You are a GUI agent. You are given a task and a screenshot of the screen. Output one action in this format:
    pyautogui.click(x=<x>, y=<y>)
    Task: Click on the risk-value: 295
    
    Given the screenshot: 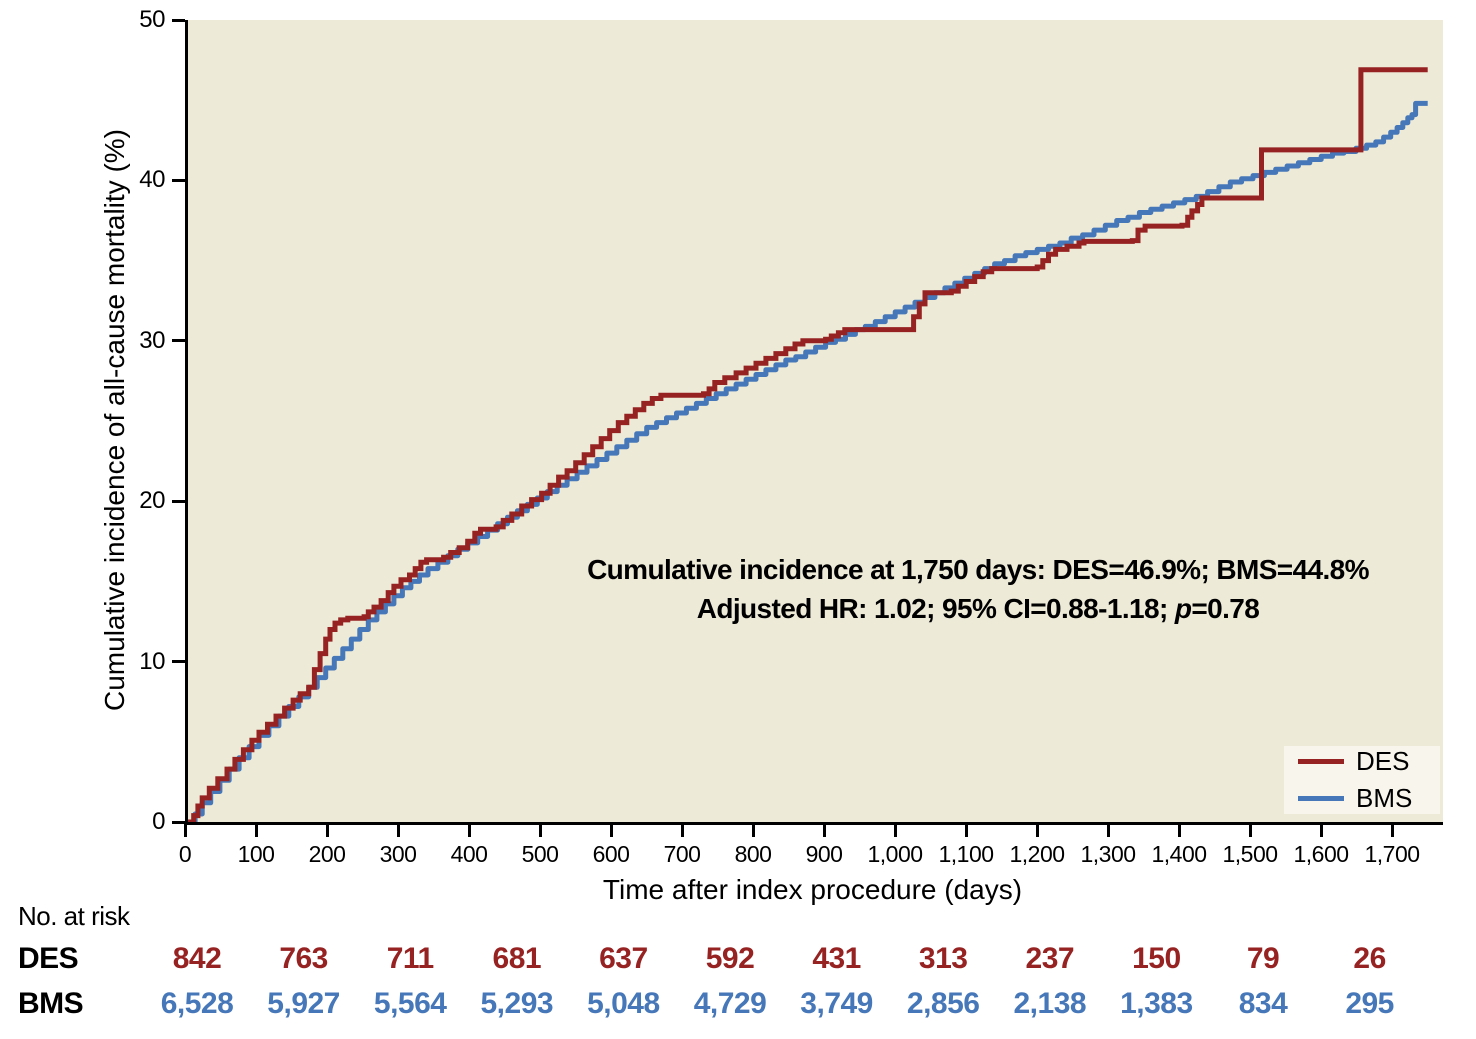 What is the action you would take?
    pyautogui.click(x=1369, y=1003)
    